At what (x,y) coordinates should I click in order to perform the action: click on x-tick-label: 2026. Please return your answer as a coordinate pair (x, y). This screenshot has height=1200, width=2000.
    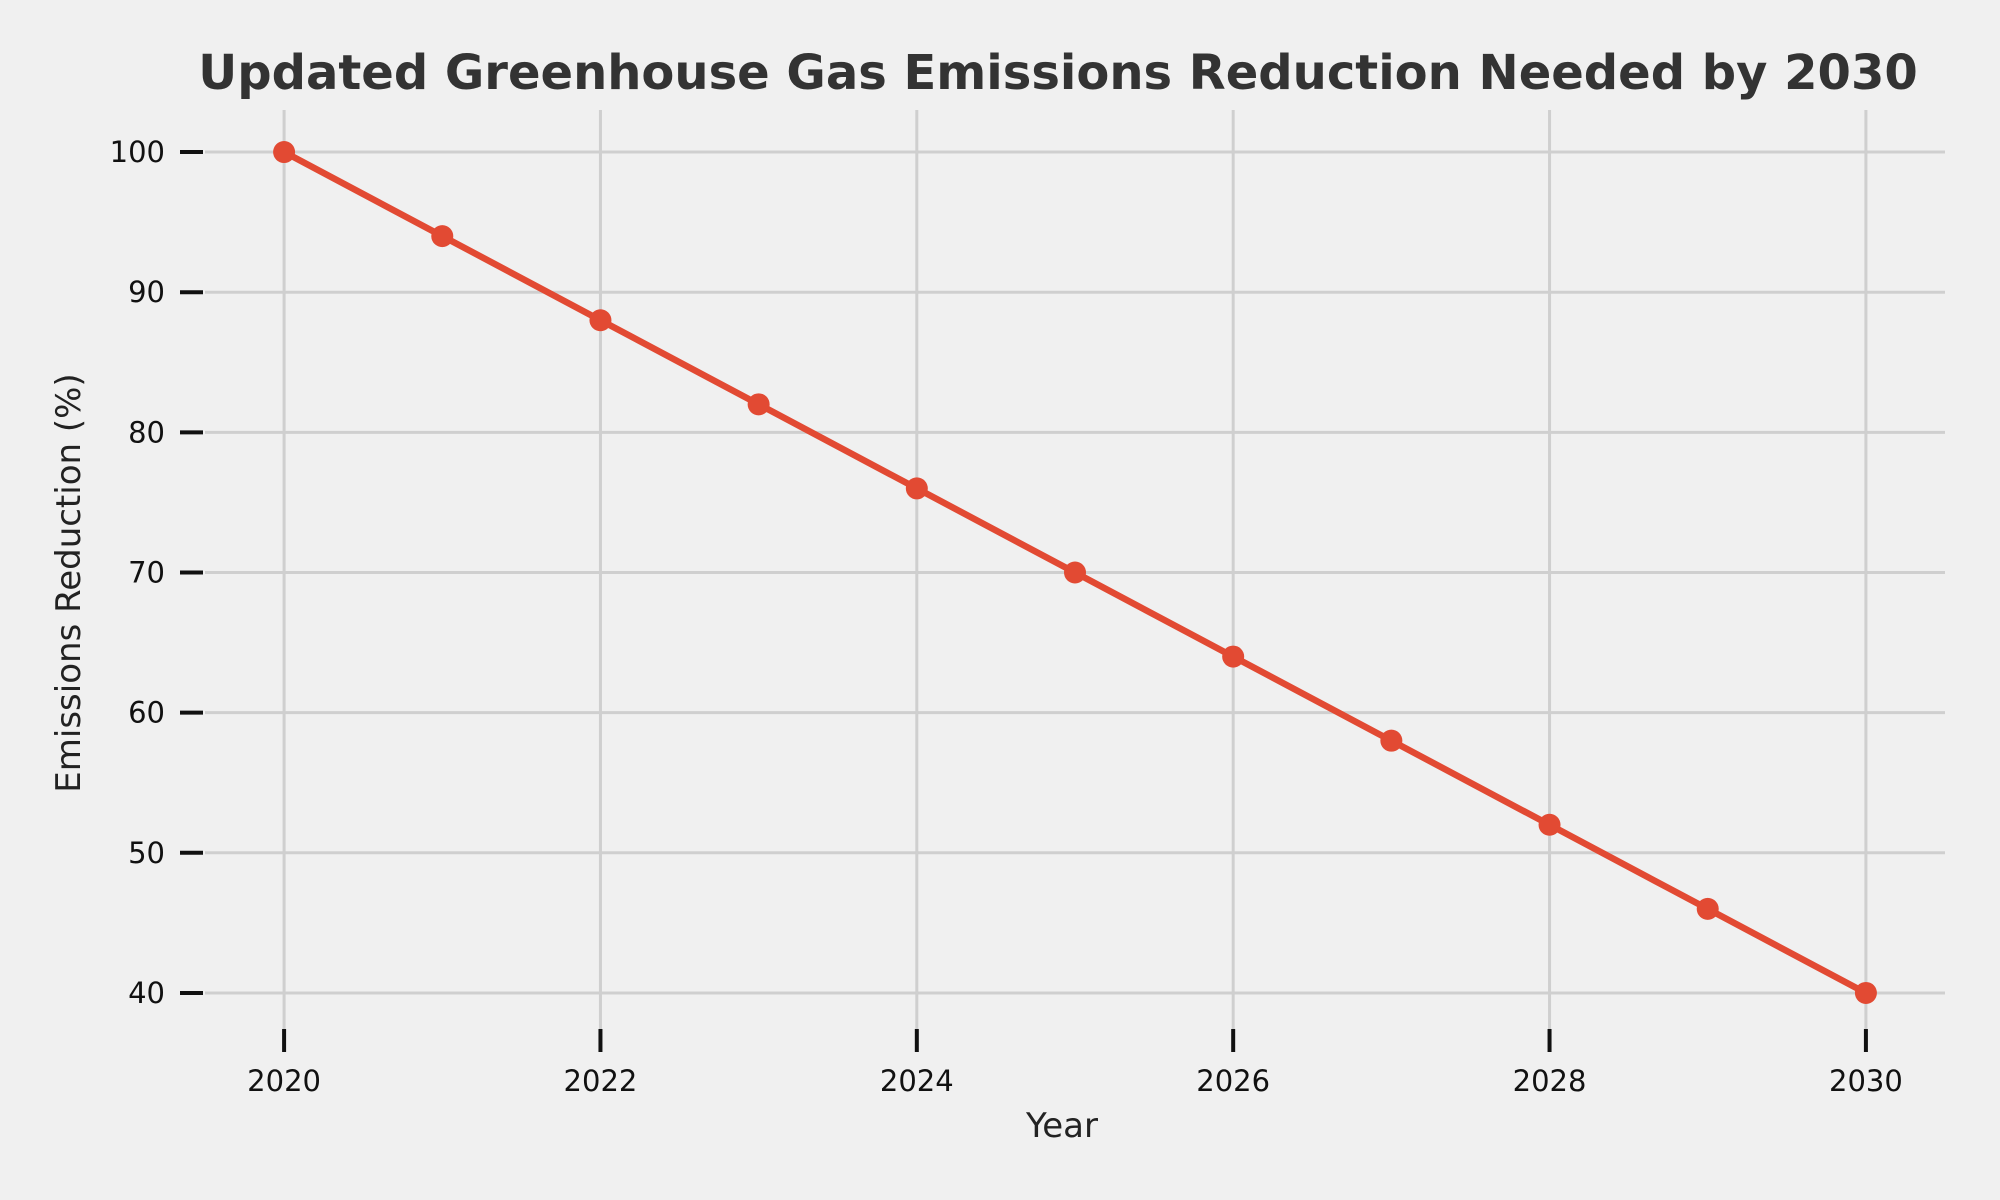
    Looking at the image, I should click on (1233, 1081).